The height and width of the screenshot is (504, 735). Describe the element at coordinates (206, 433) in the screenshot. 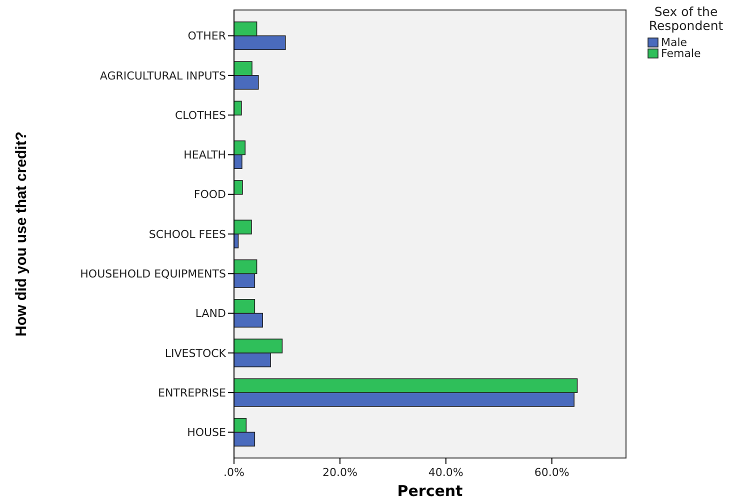

I see `y-tick-label: HOUSE` at that location.